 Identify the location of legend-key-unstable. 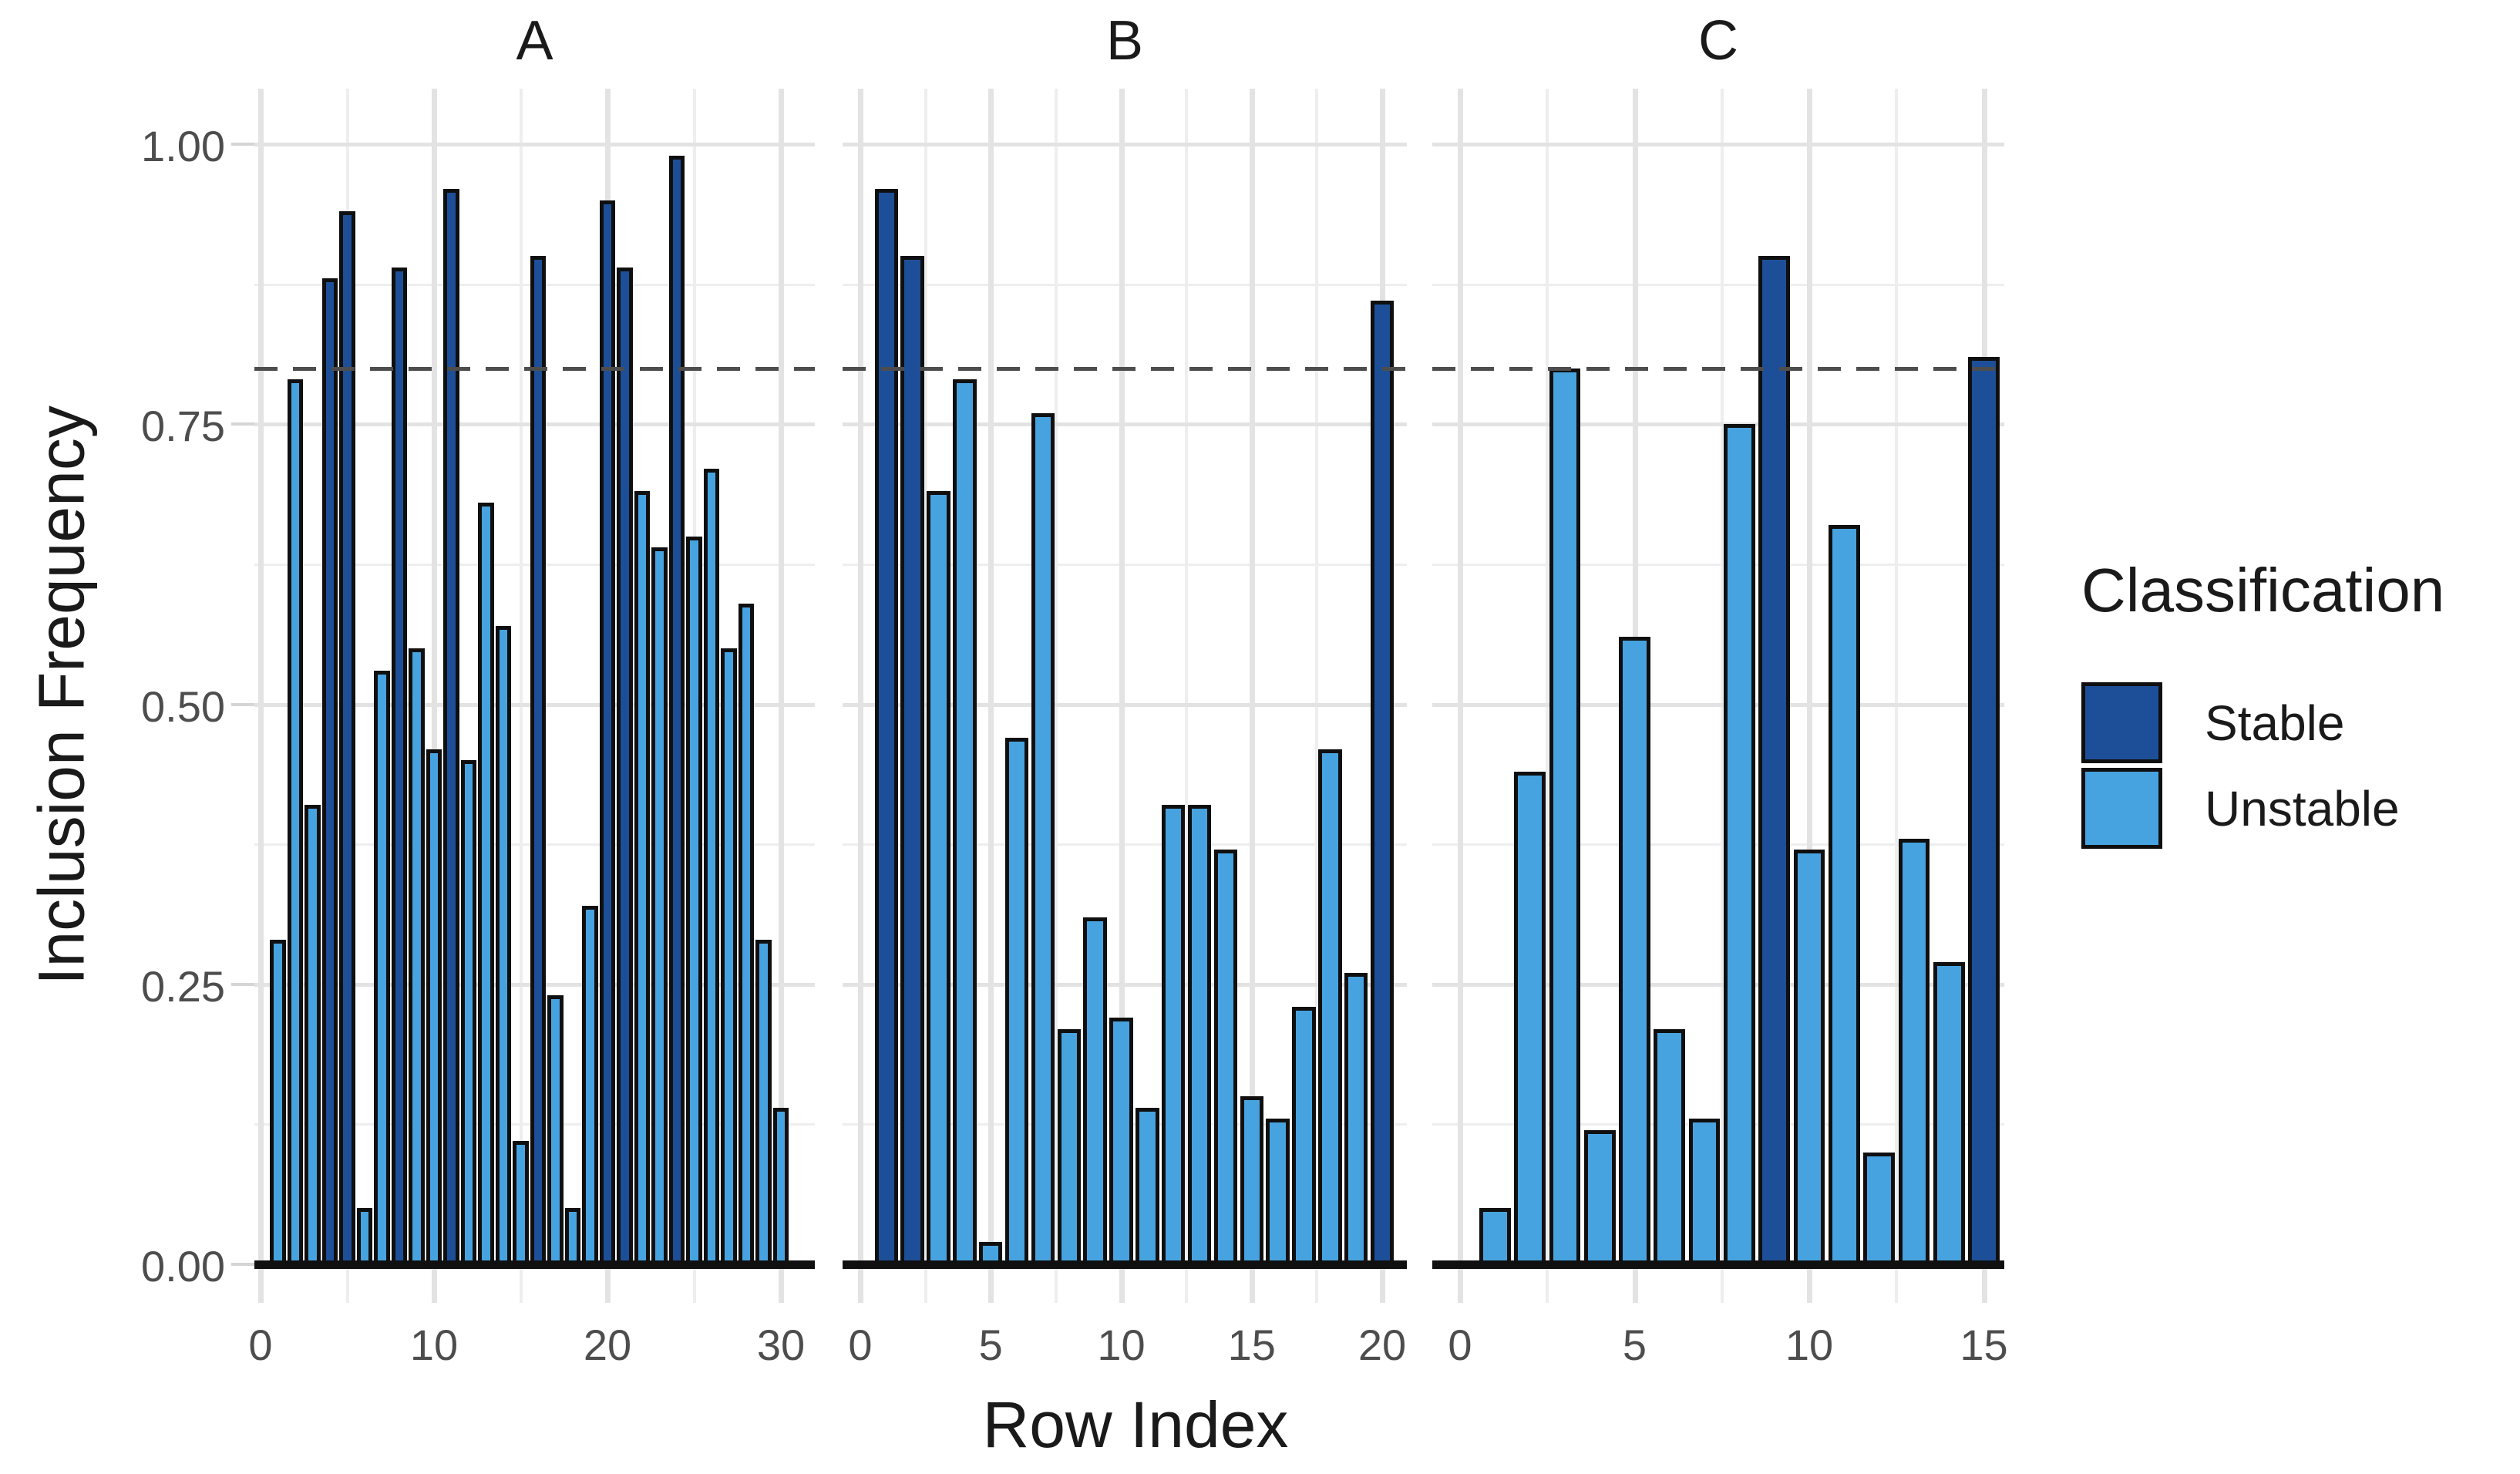
(2121, 808).